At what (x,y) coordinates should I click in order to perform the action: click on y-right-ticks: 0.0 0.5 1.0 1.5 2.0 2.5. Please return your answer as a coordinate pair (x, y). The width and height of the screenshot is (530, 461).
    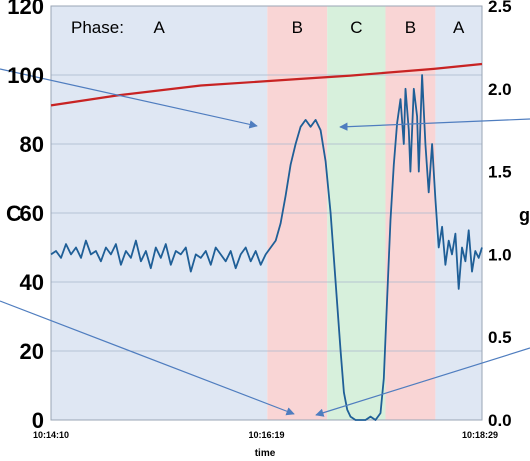
    Looking at the image, I should click on (500, 215).